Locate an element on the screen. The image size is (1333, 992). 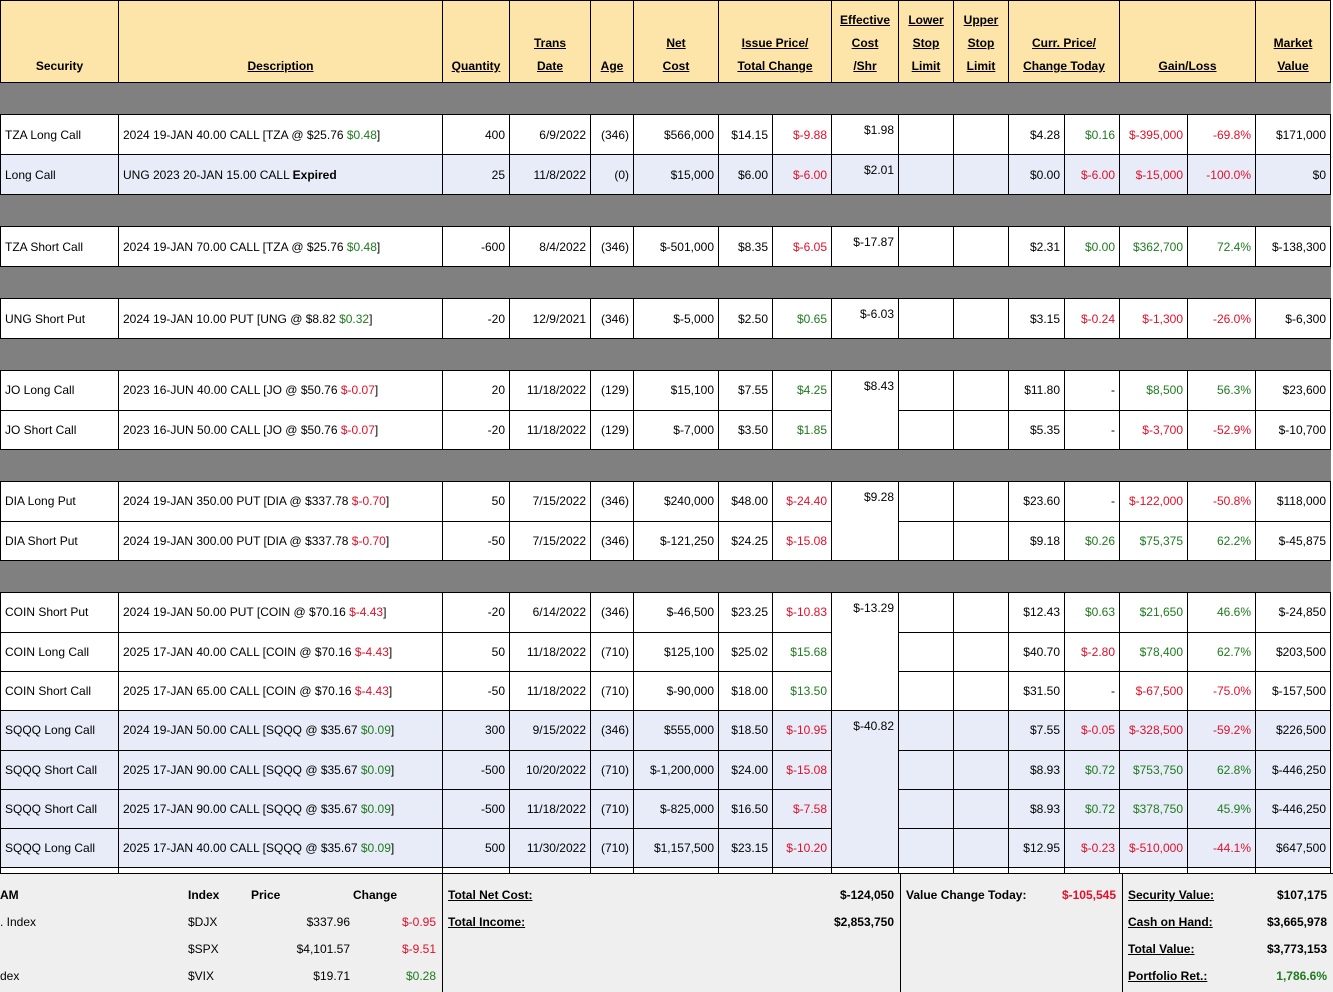
description-text: 2024 19-JAN 70.00 CALL [TZA @ $25.76 is located at coordinates (235, 246).